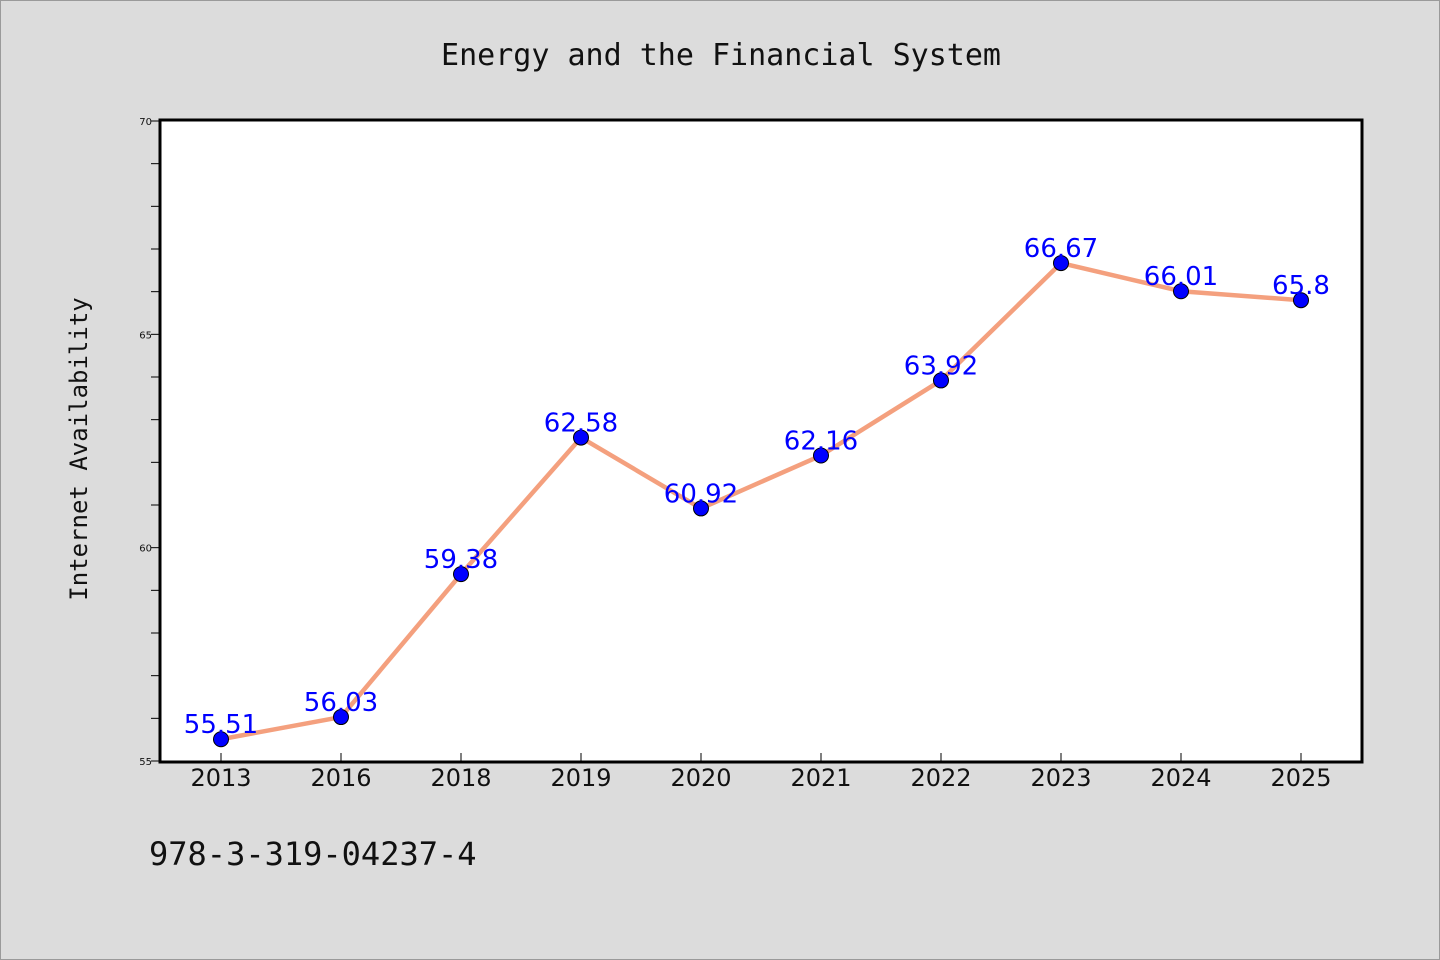  Describe the element at coordinates (821, 442) in the screenshot. I see `data-label: 62.16` at that location.